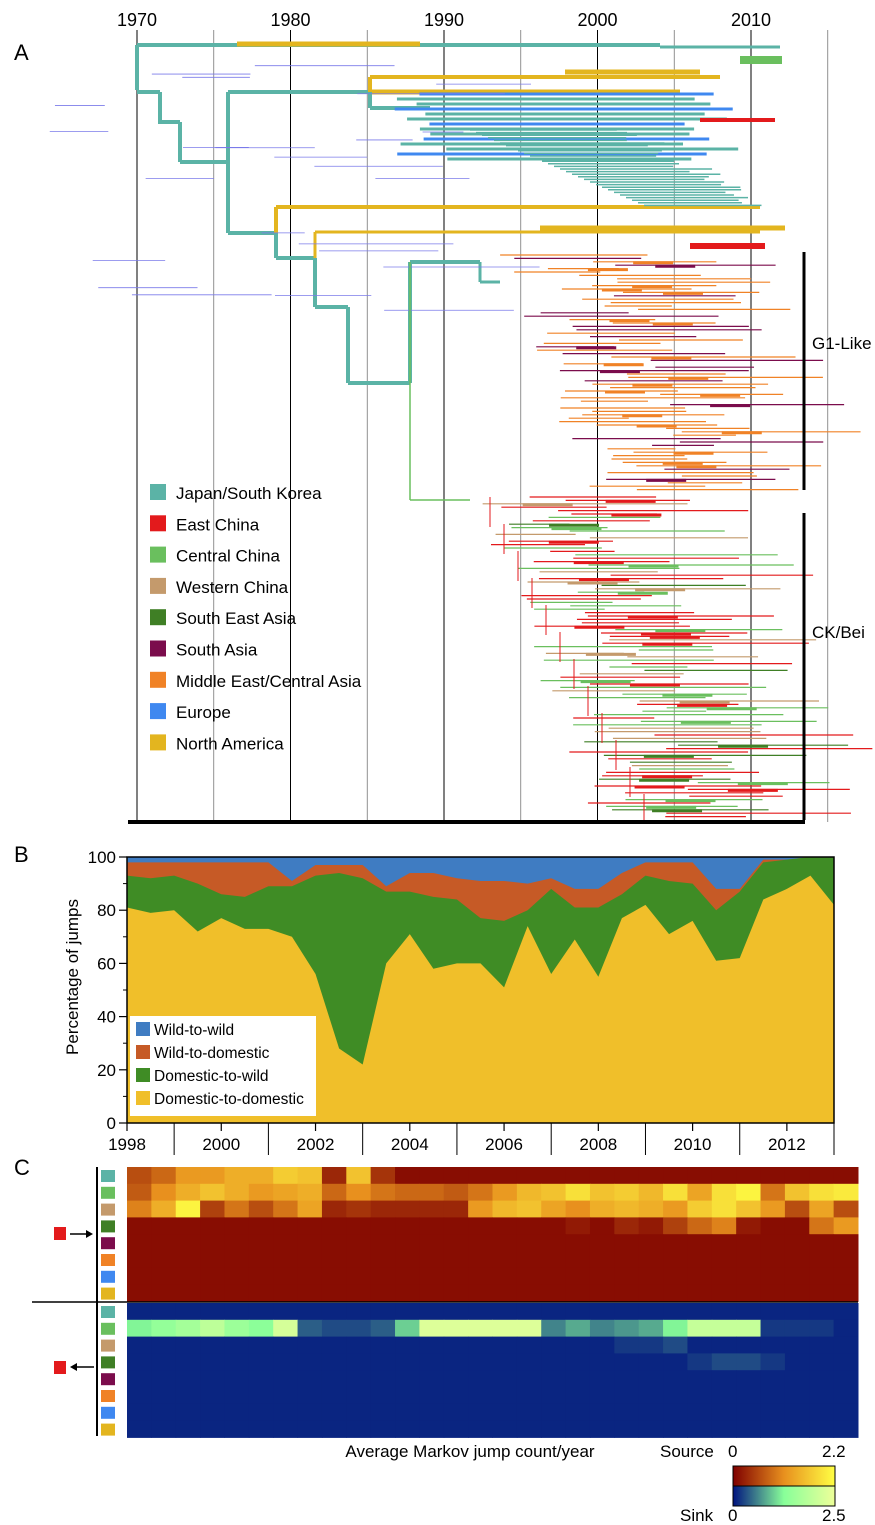  What do you see at coordinates (834, 1451) in the screenshot?
I see `source-scale-max: 2.2` at bounding box center [834, 1451].